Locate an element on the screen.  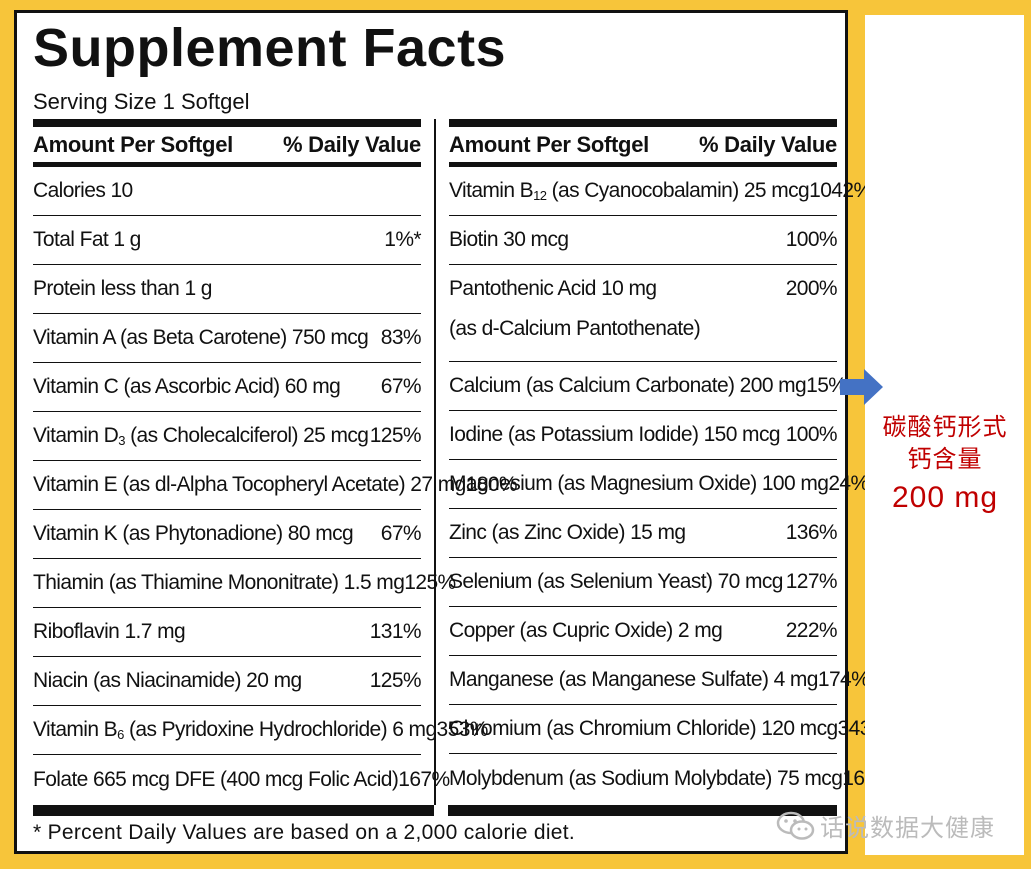
nutrient-name-part: Molybdenum (as Sodium Molybdate) 75 mcg is located at coordinates (646, 778).